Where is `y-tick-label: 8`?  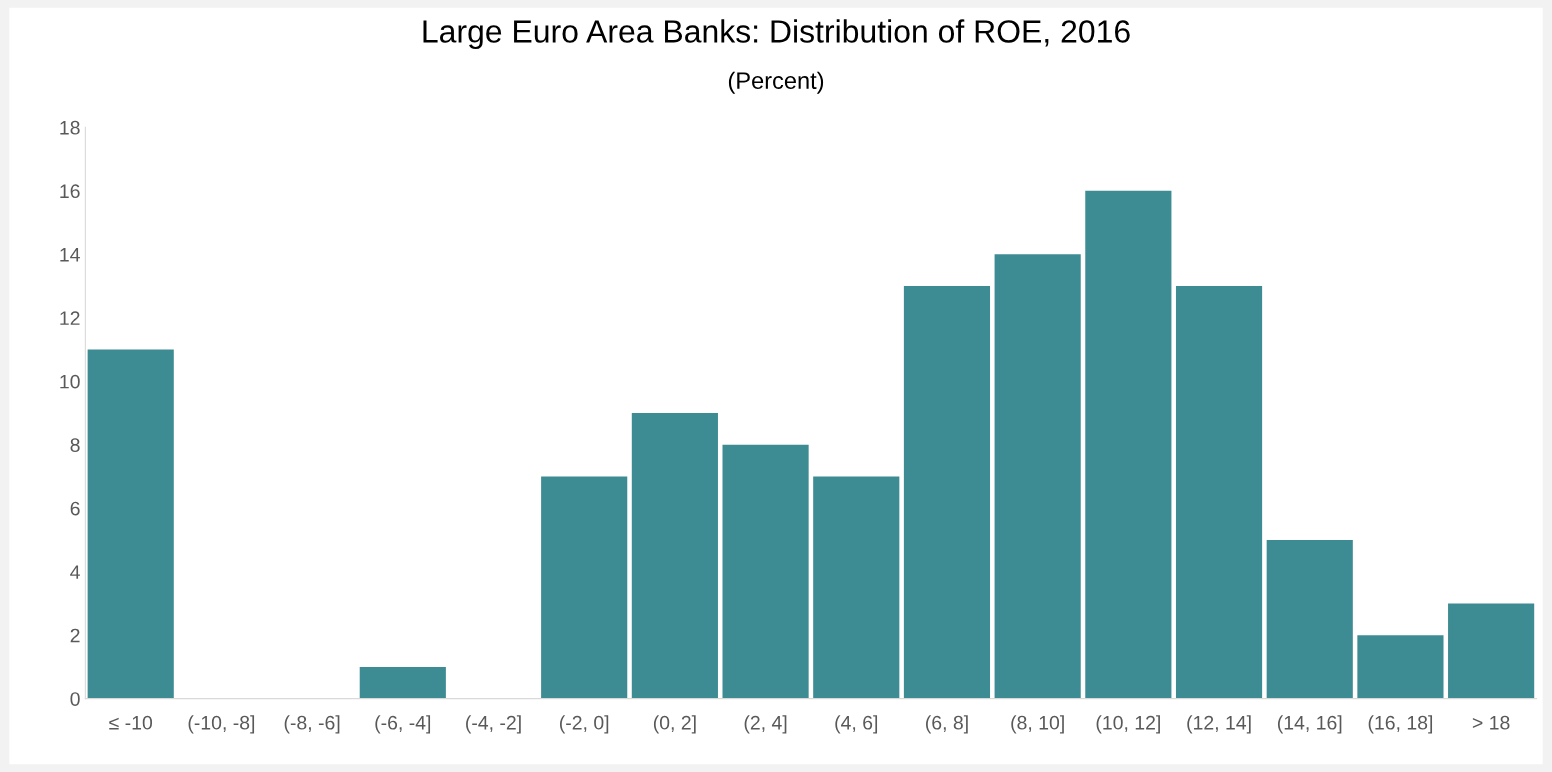
y-tick-label: 8 is located at coordinates (75, 445).